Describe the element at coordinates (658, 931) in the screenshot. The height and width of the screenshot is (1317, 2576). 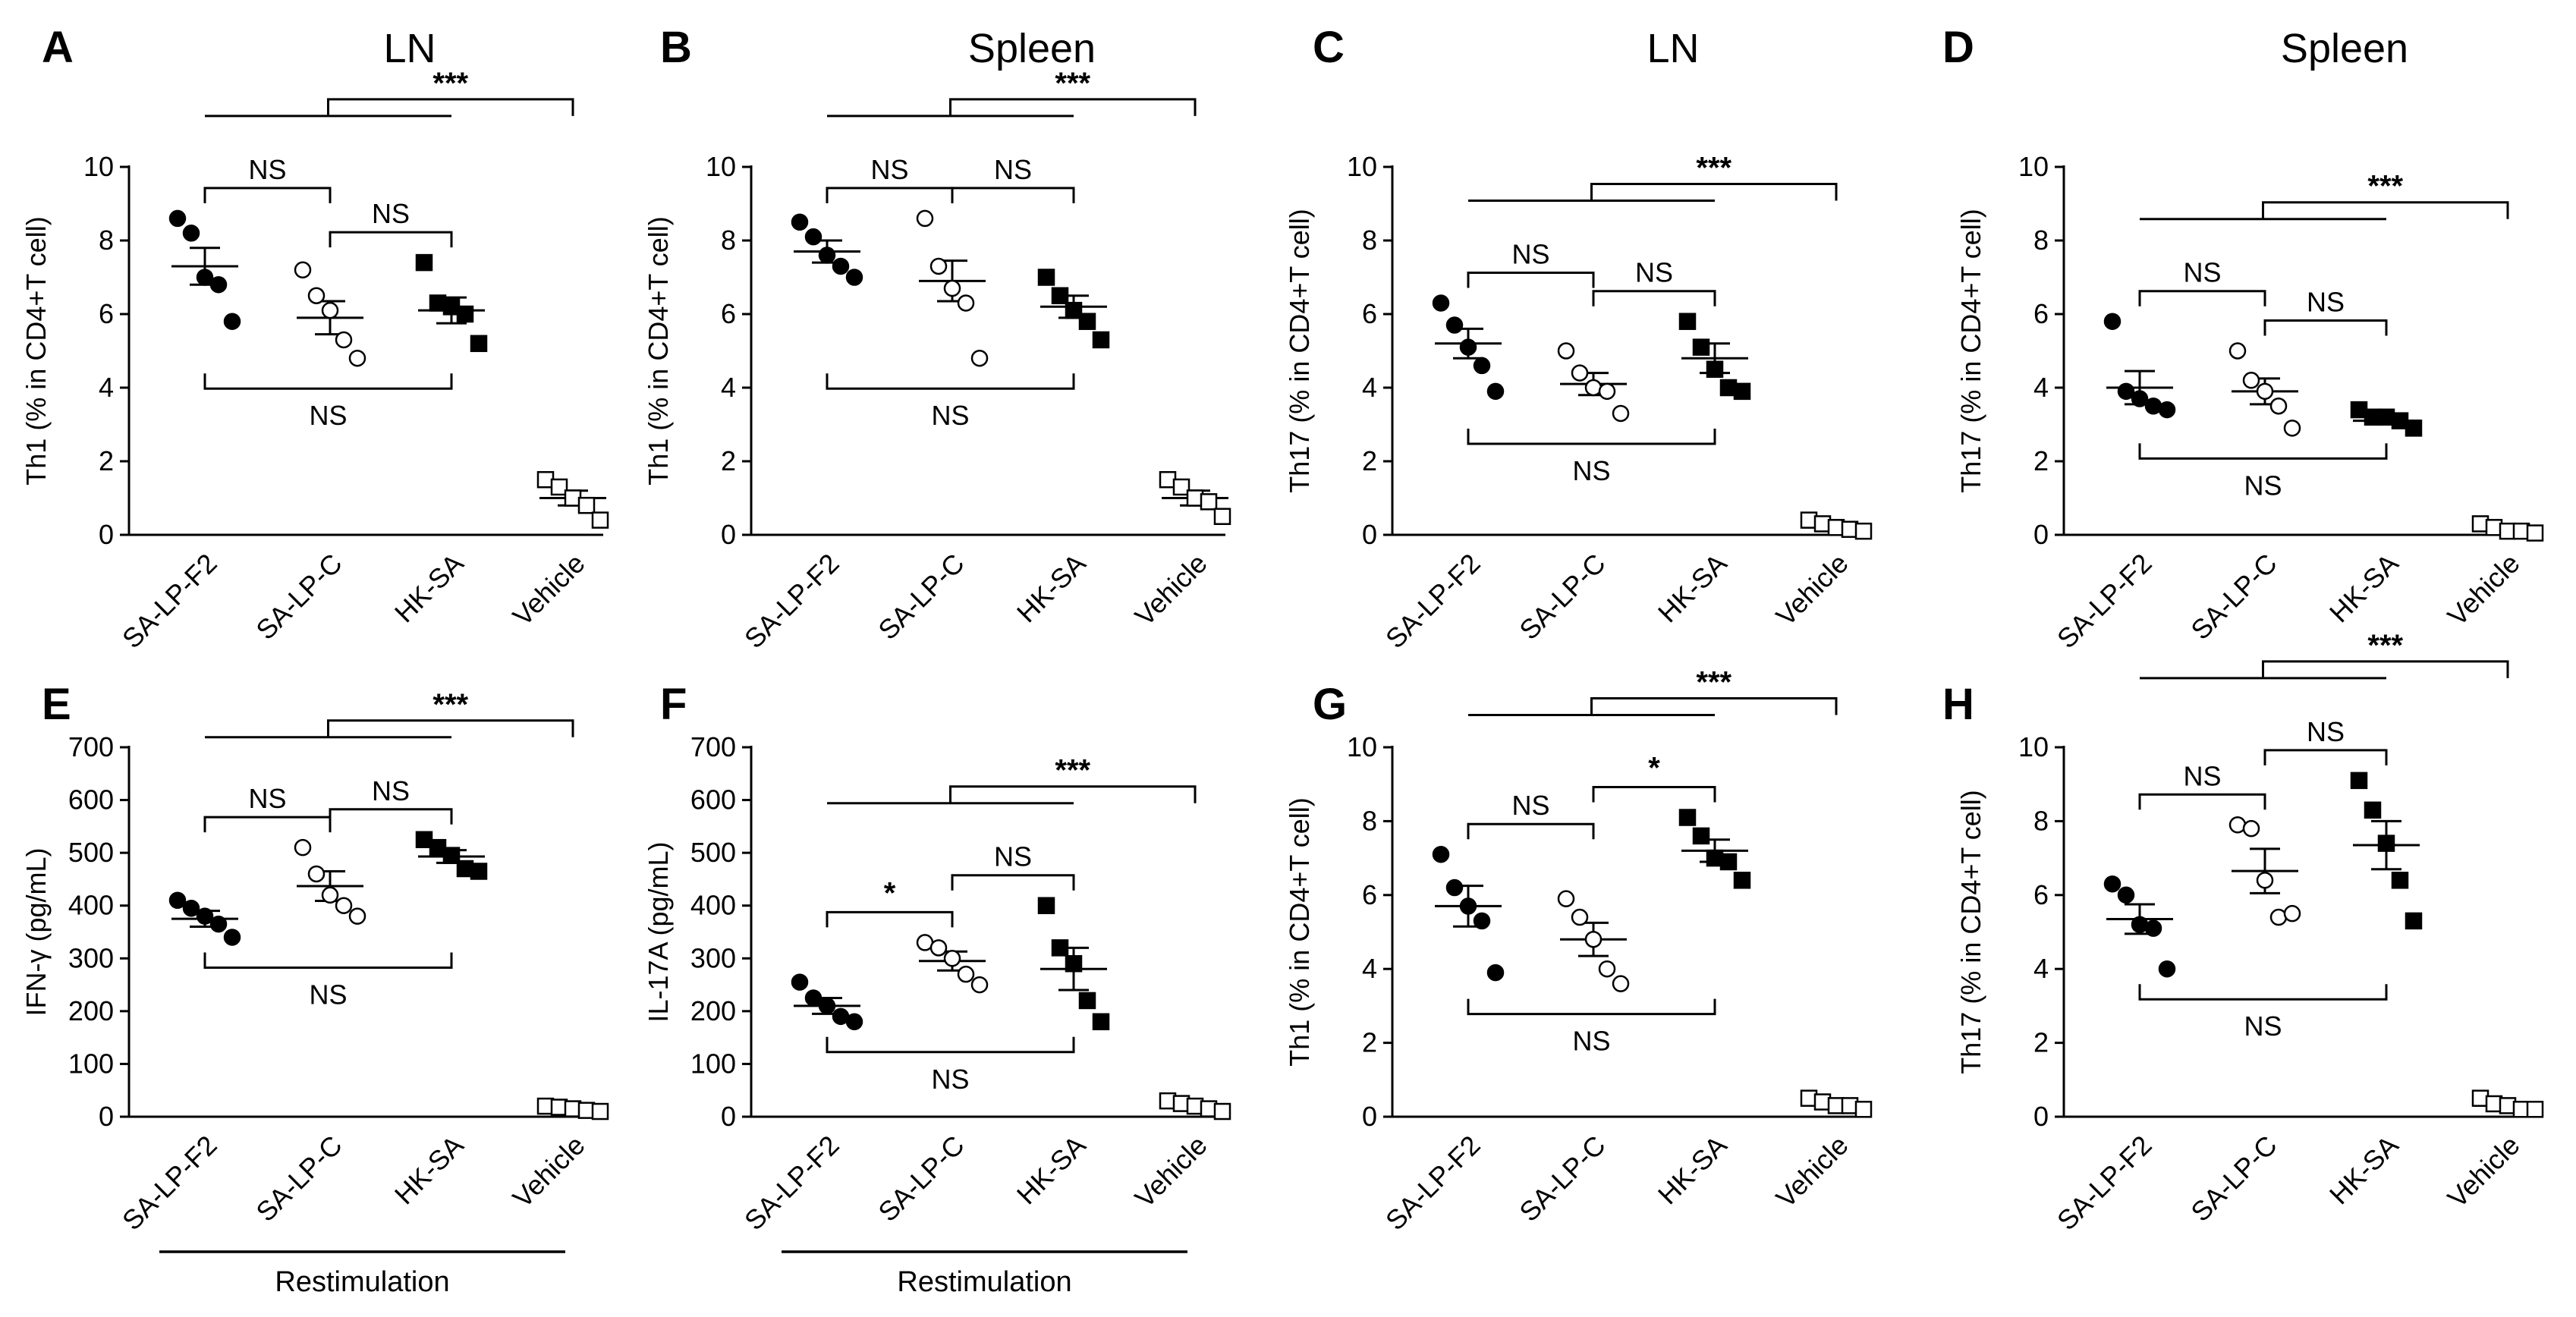
I see `y-axis-label: IL-17A (pg/mL)` at that location.